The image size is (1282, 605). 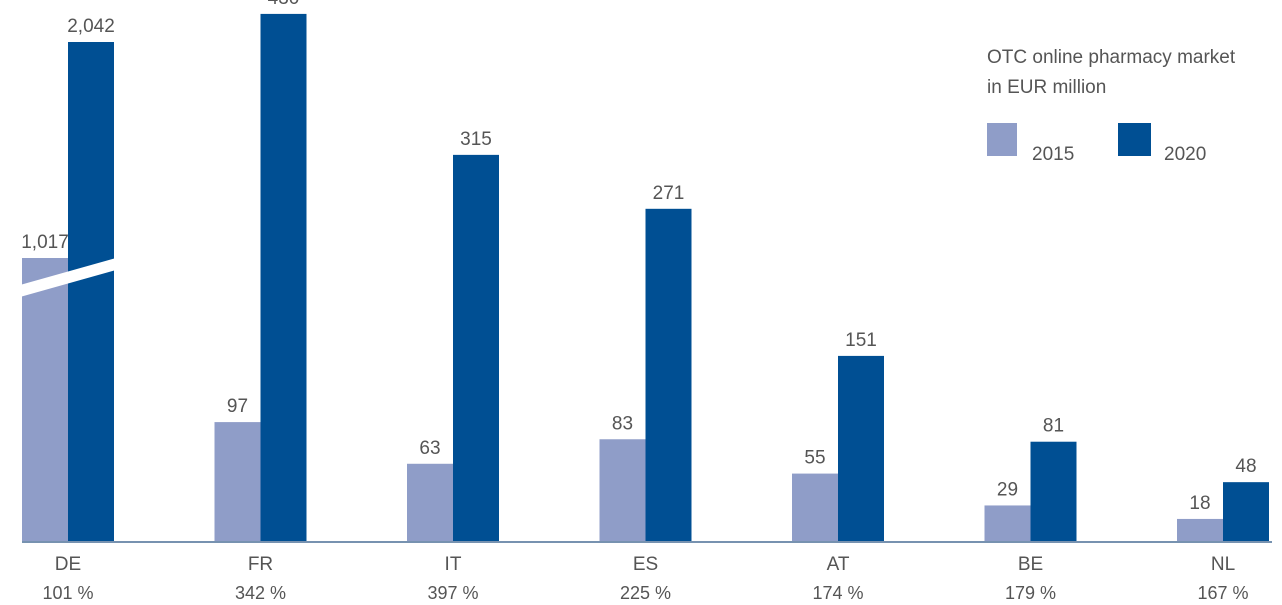 I want to click on value-label-2020-ES: 271, so click(x=669, y=193).